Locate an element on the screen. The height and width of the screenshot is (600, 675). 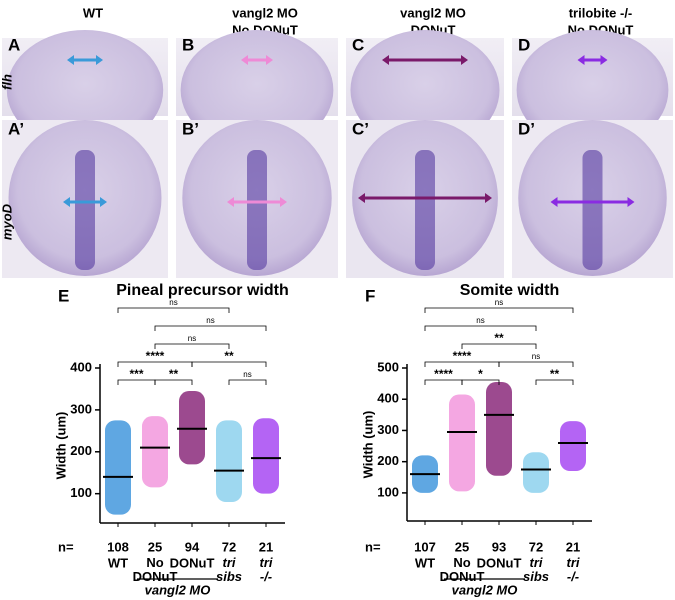
panel-letter: D’ is located at coordinates (526, 128).